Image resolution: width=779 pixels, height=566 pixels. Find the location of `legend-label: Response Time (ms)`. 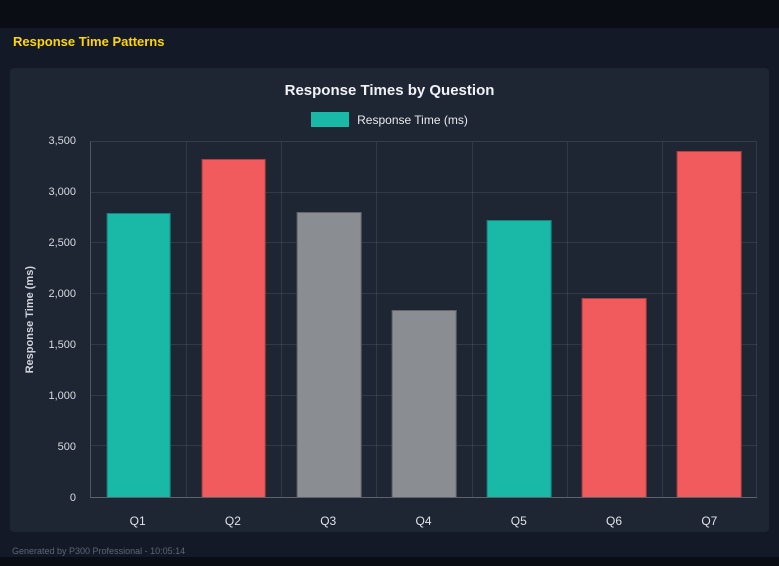

legend-label: Response Time (ms) is located at coordinates (412, 119).